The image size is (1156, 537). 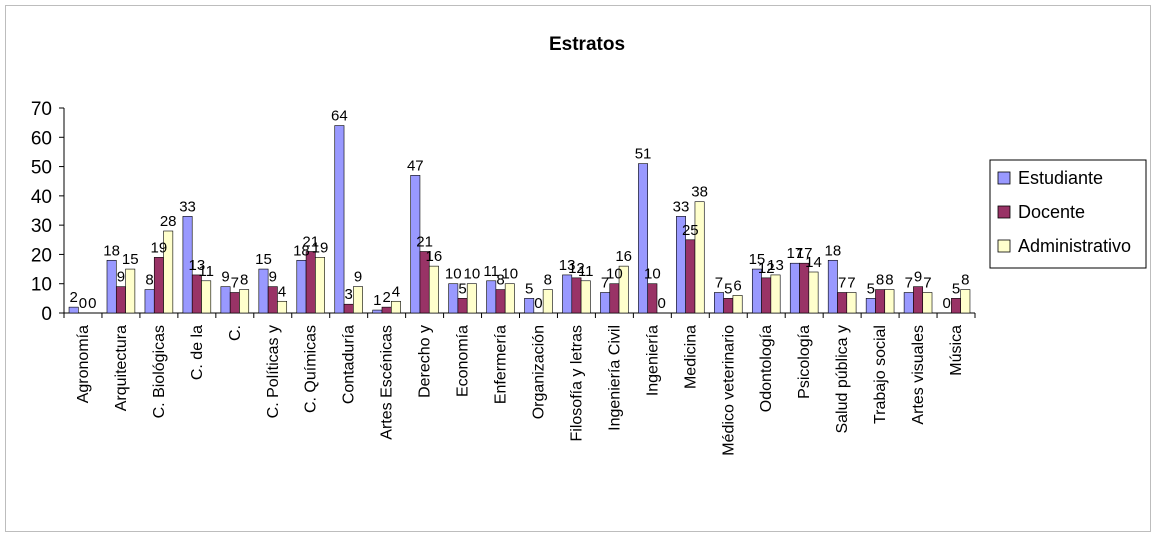 What do you see at coordinates (311, 369) in the screenshot?
I see `category-label: C. Químicas` at bounding box center [311, 369].